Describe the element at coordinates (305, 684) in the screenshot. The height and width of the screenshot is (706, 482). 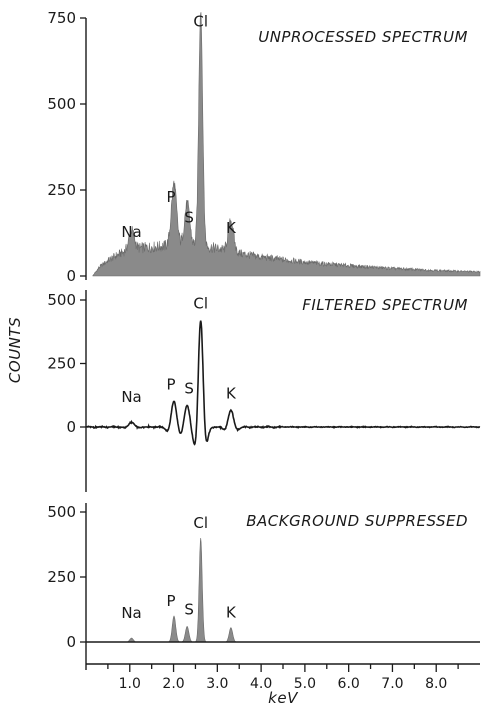
I see `x-tick-label: 5.0` at that location.